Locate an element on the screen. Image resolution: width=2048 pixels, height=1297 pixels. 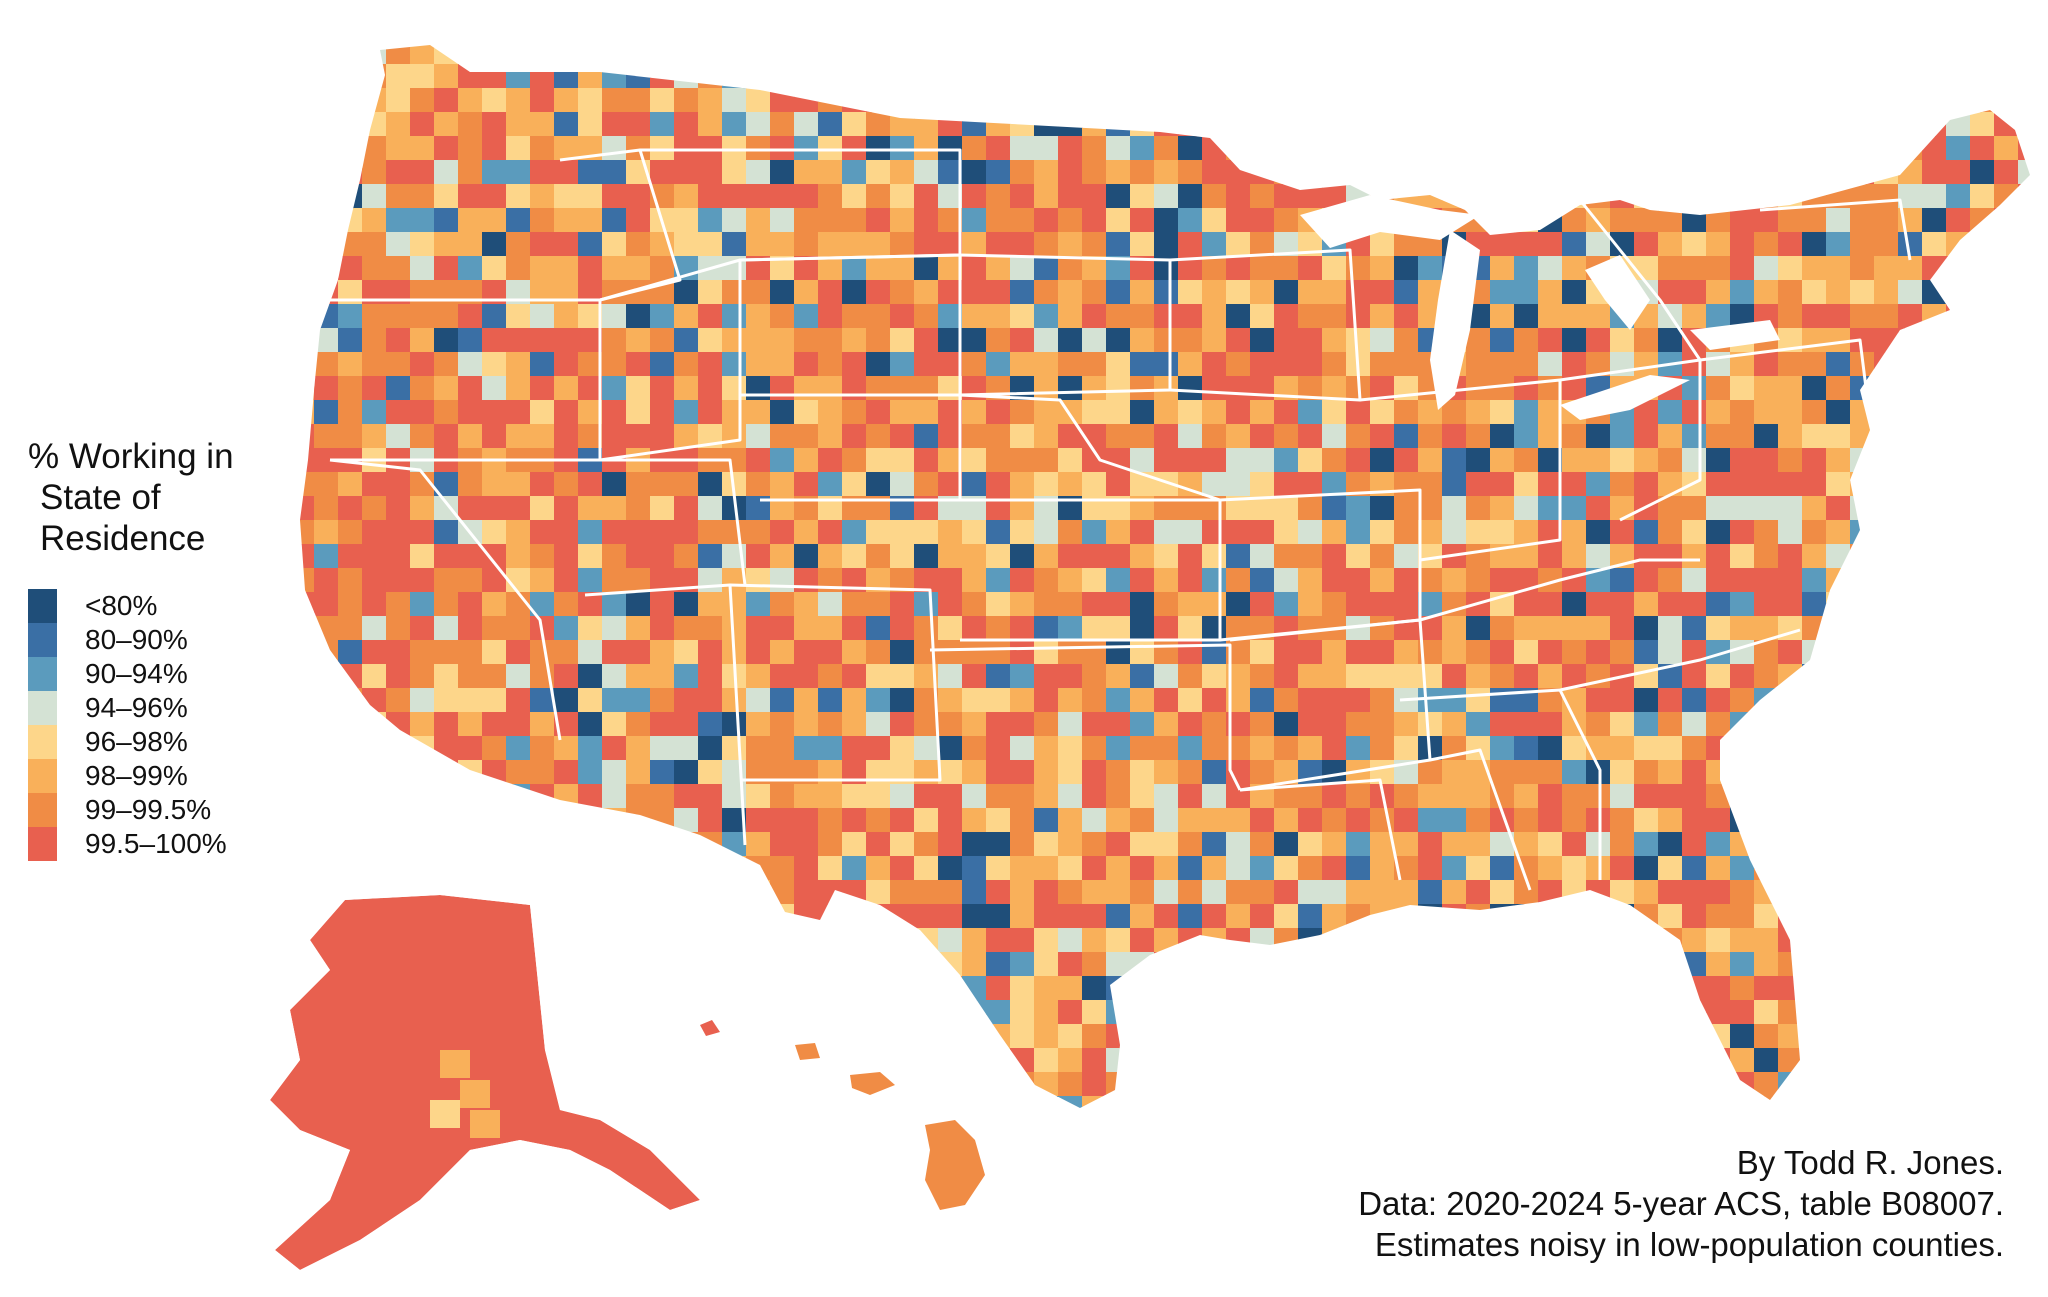
legend-item: 99.5–100% is located at coordinates (131, 844).